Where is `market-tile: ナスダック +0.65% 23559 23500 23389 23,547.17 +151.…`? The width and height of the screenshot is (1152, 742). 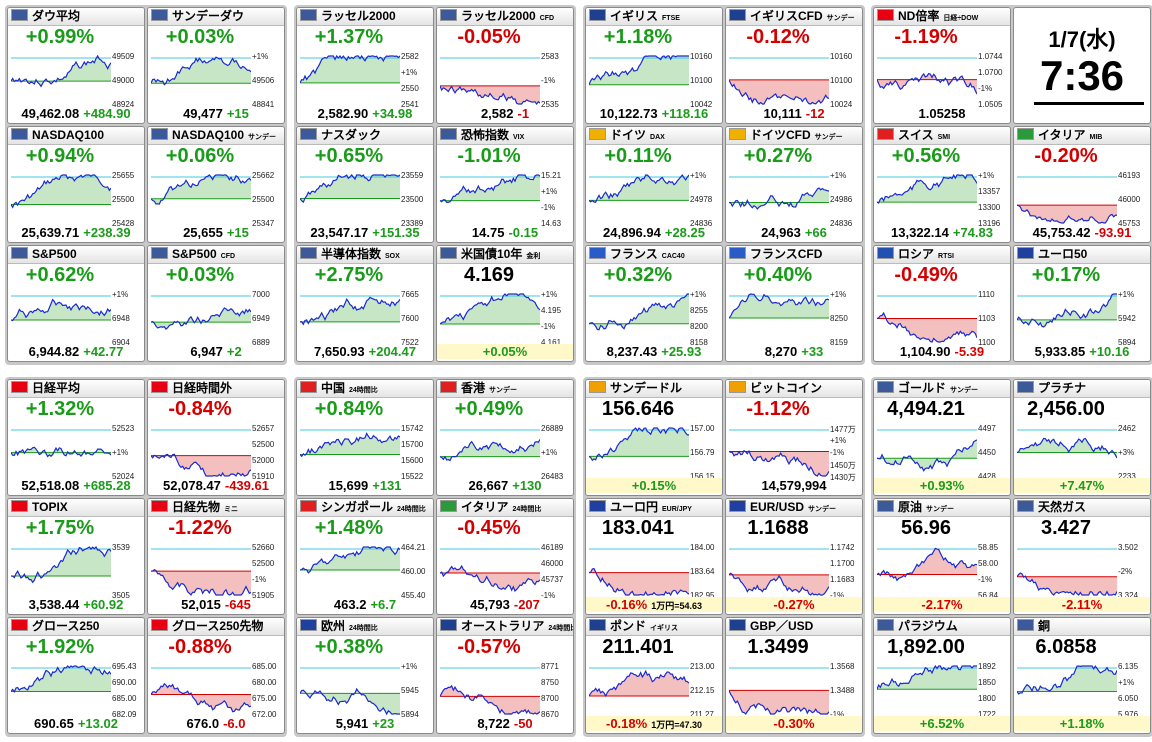
market-tile: ナスダック +0.65% 23559 23500 23389 23,547.17 +151.… is located at coordinates (365, 184).